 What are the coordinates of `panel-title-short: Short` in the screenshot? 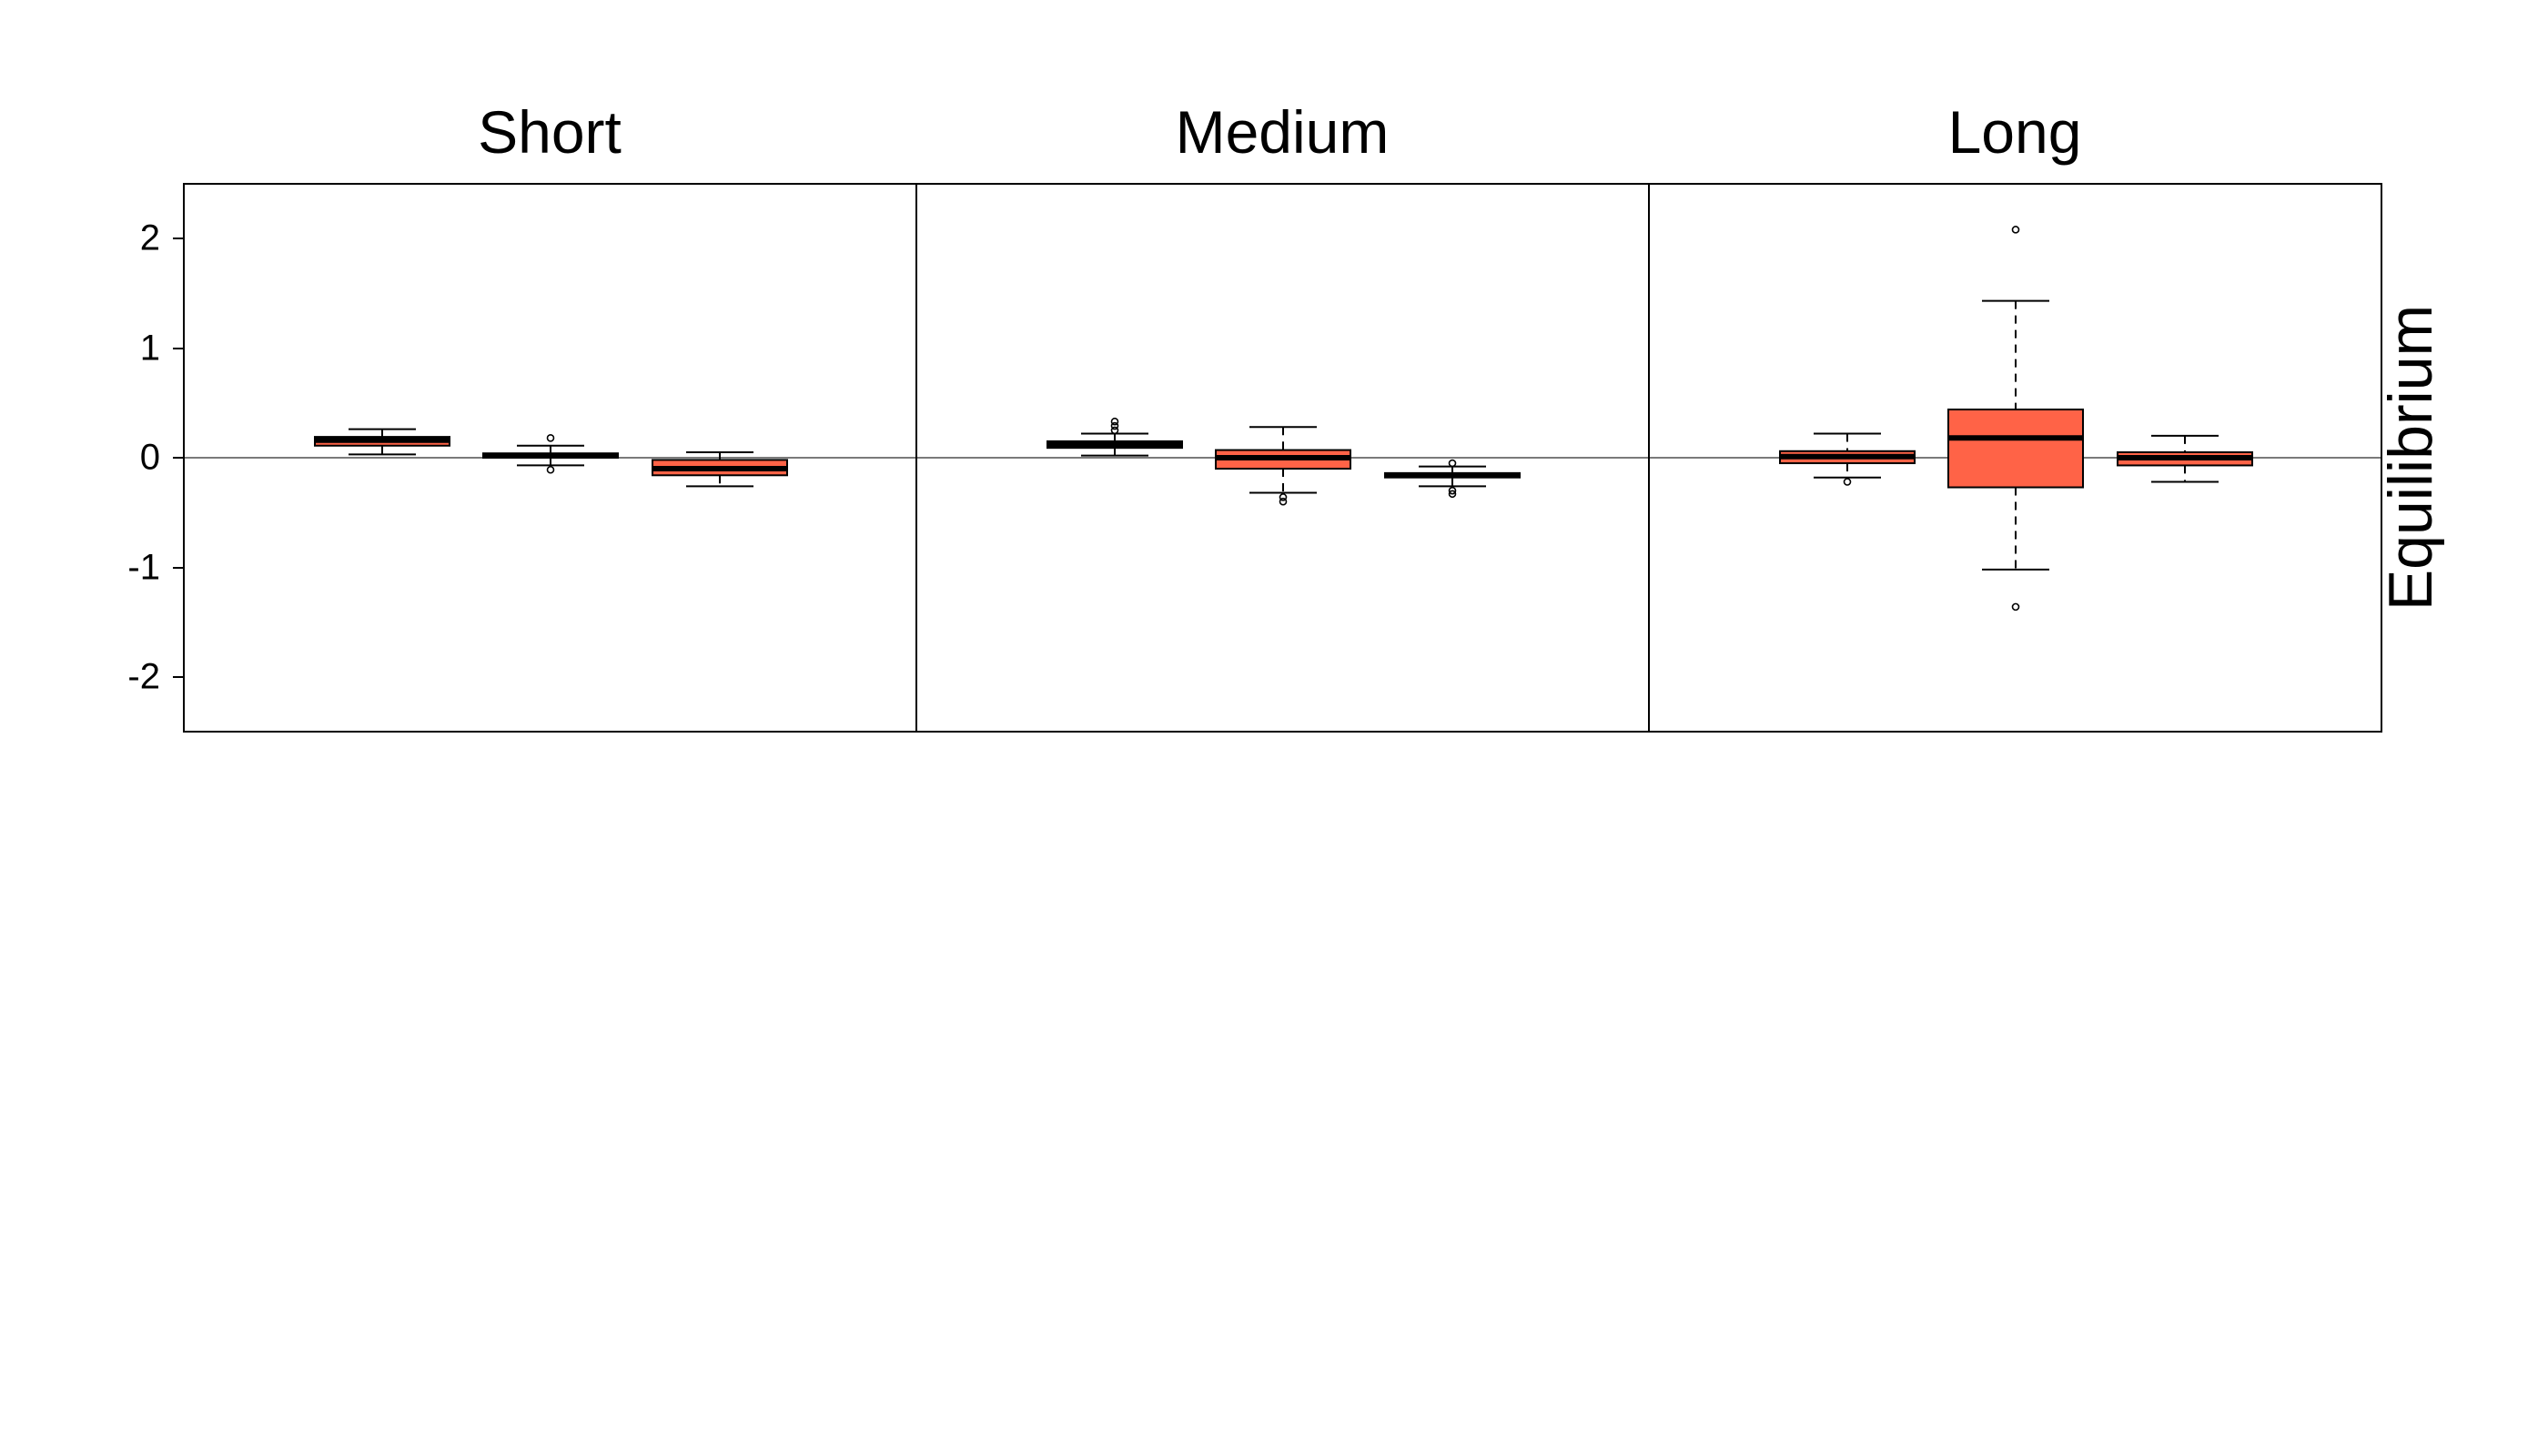 It's located at (550, 132).